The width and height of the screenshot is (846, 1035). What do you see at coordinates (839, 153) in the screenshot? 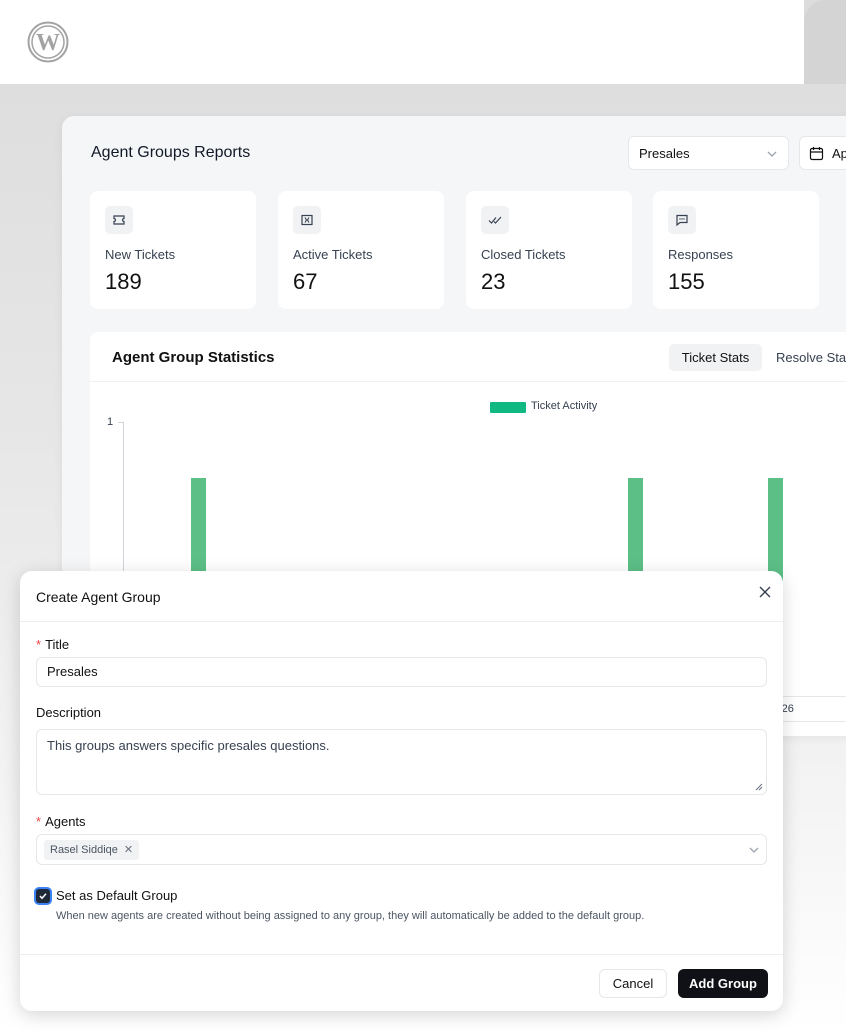
I see `date-range-label: Ap` at bounding box center [839, 153].